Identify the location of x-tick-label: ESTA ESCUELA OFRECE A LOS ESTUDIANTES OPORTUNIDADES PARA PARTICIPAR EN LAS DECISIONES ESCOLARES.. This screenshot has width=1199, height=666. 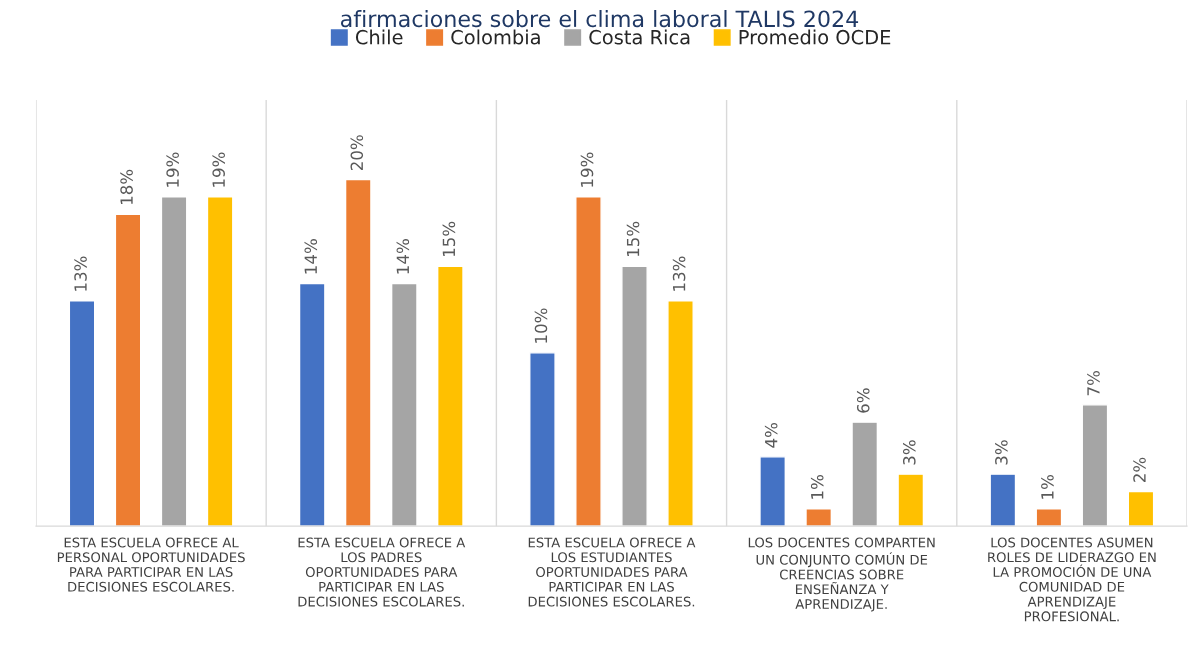
(612, 572).